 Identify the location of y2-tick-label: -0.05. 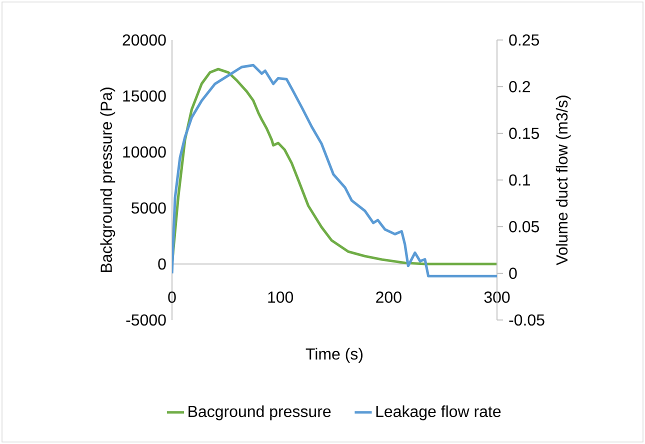
(526, 320).